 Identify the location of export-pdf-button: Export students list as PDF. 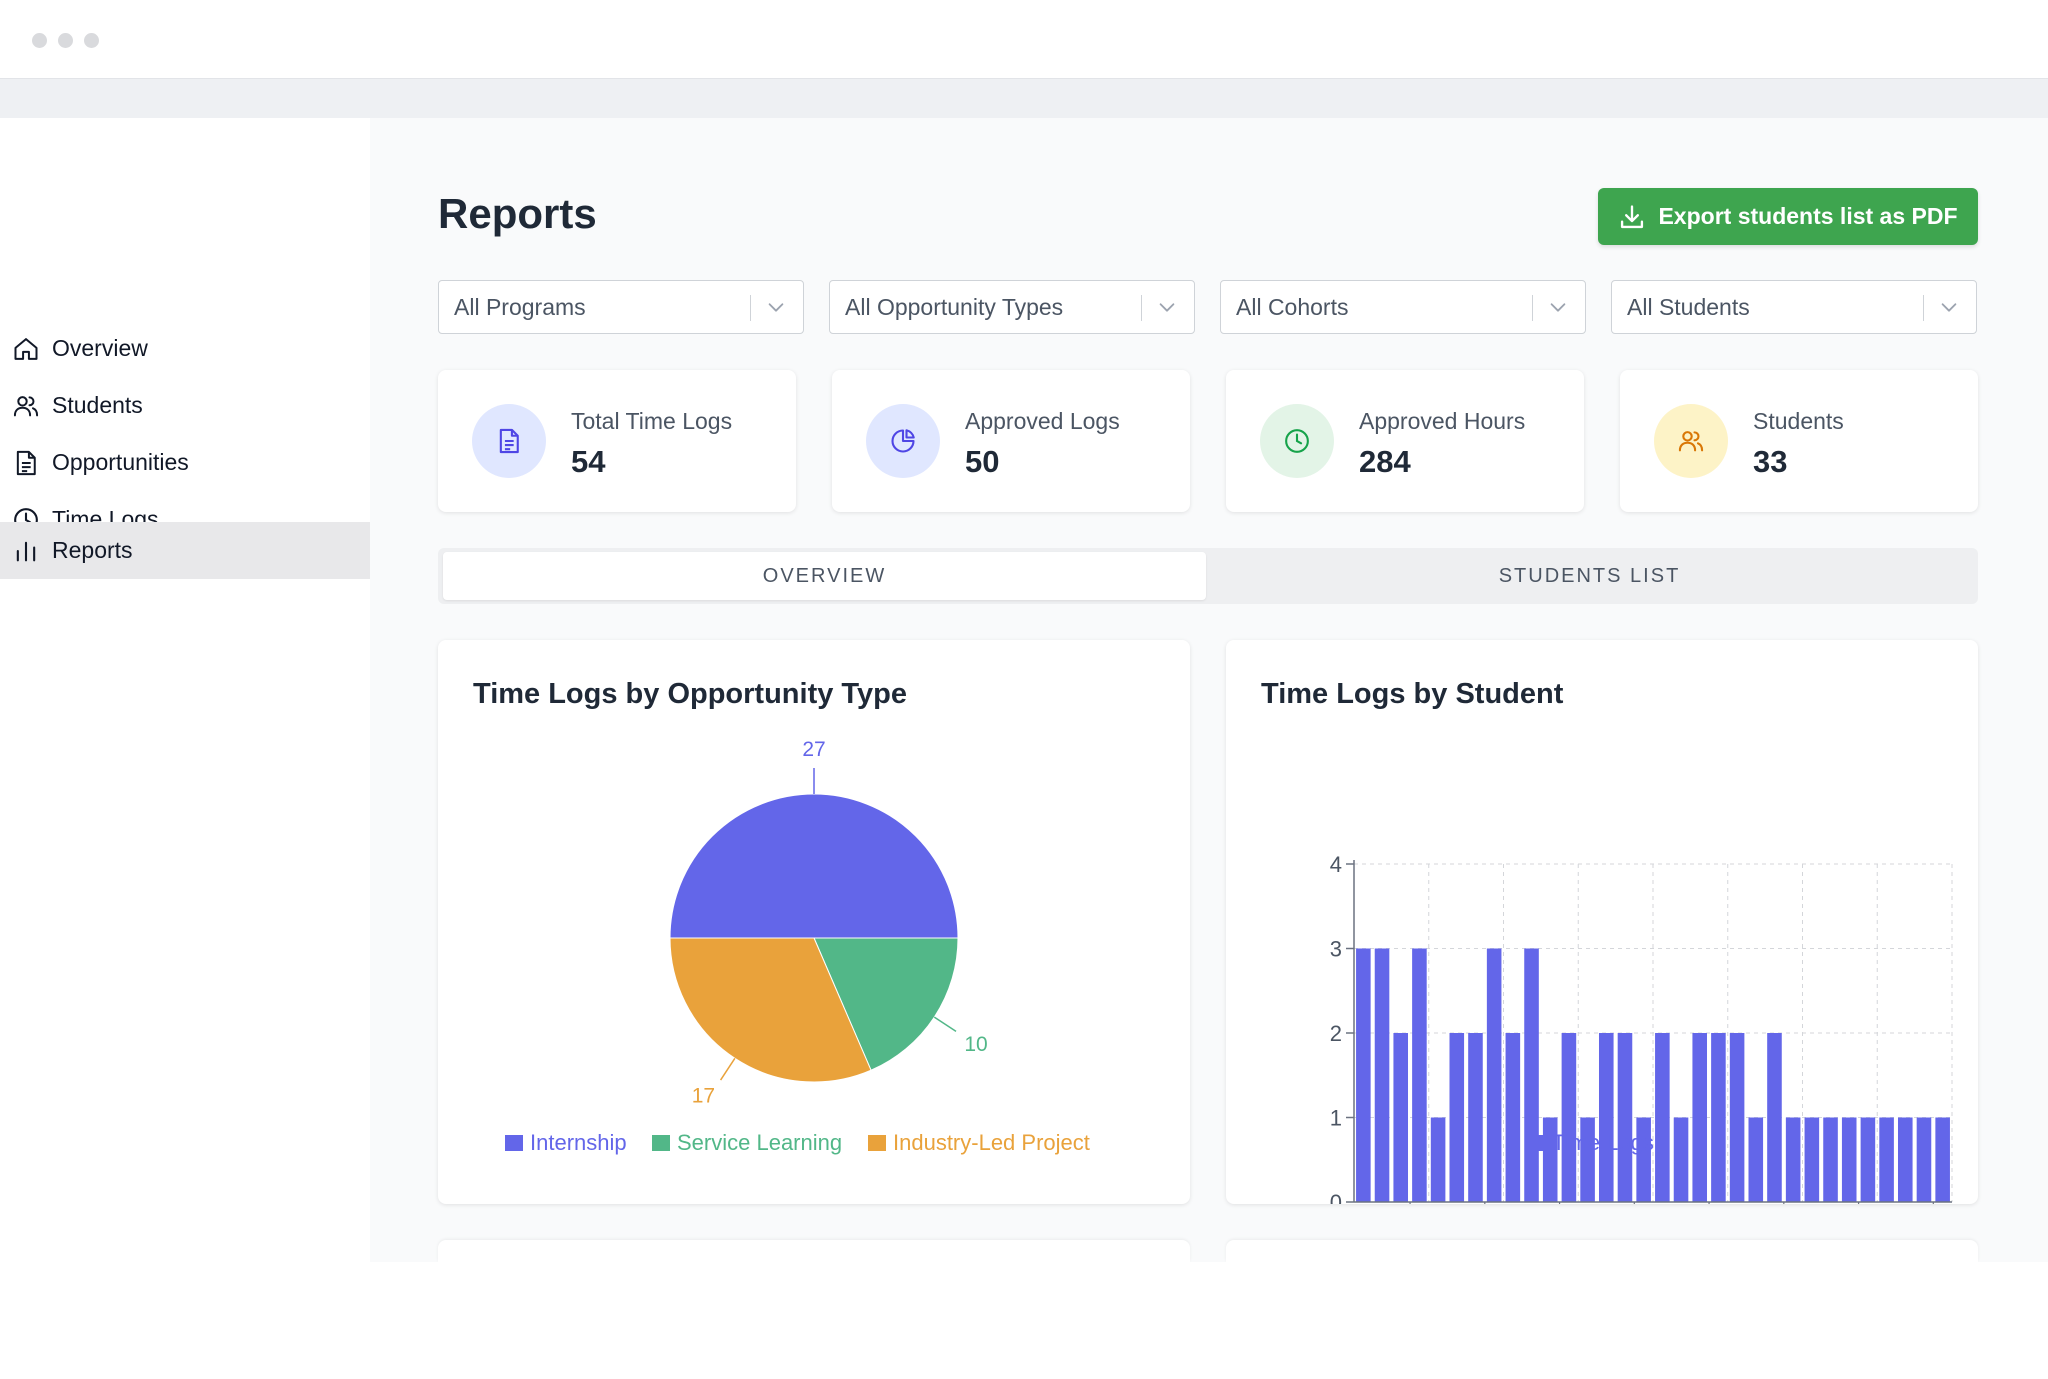
(1788, 216).